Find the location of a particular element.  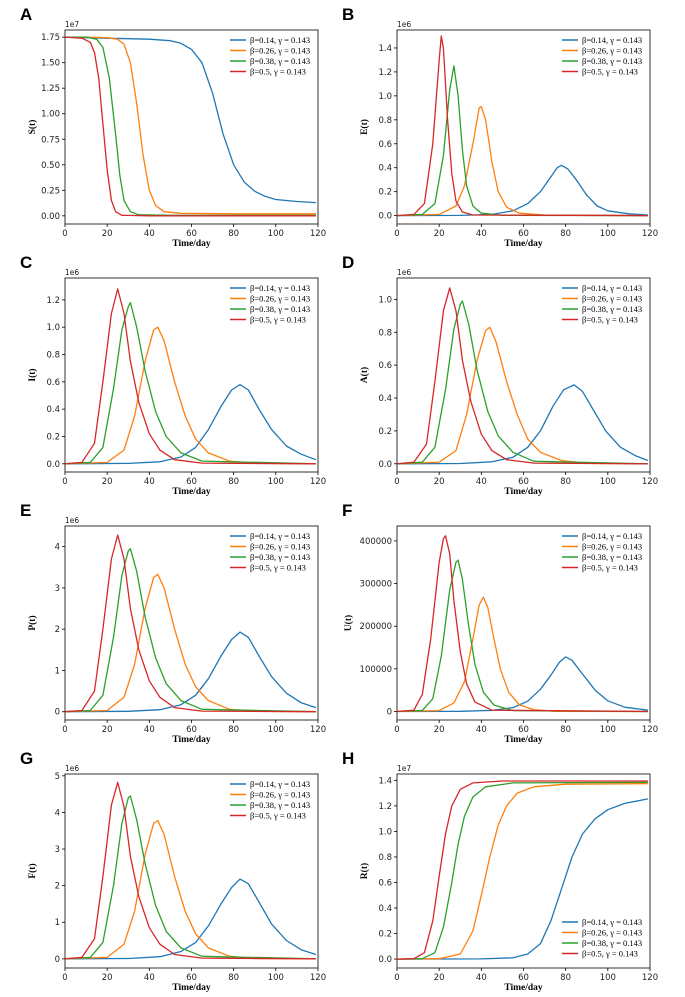

y-axis-label: I(t) is located at coordinates (32, 374).